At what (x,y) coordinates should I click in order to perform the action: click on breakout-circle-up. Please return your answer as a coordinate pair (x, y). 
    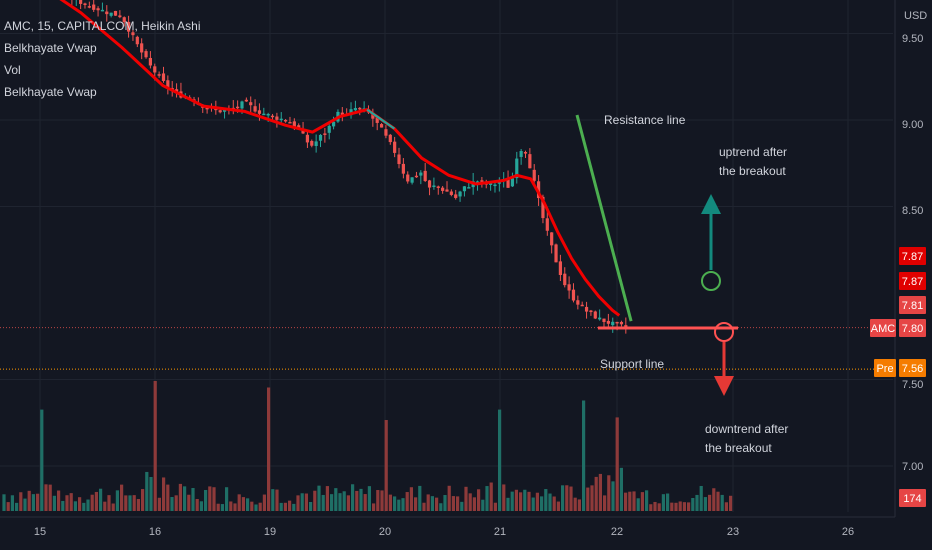
    Looking at the image, I should click on (711, 281).